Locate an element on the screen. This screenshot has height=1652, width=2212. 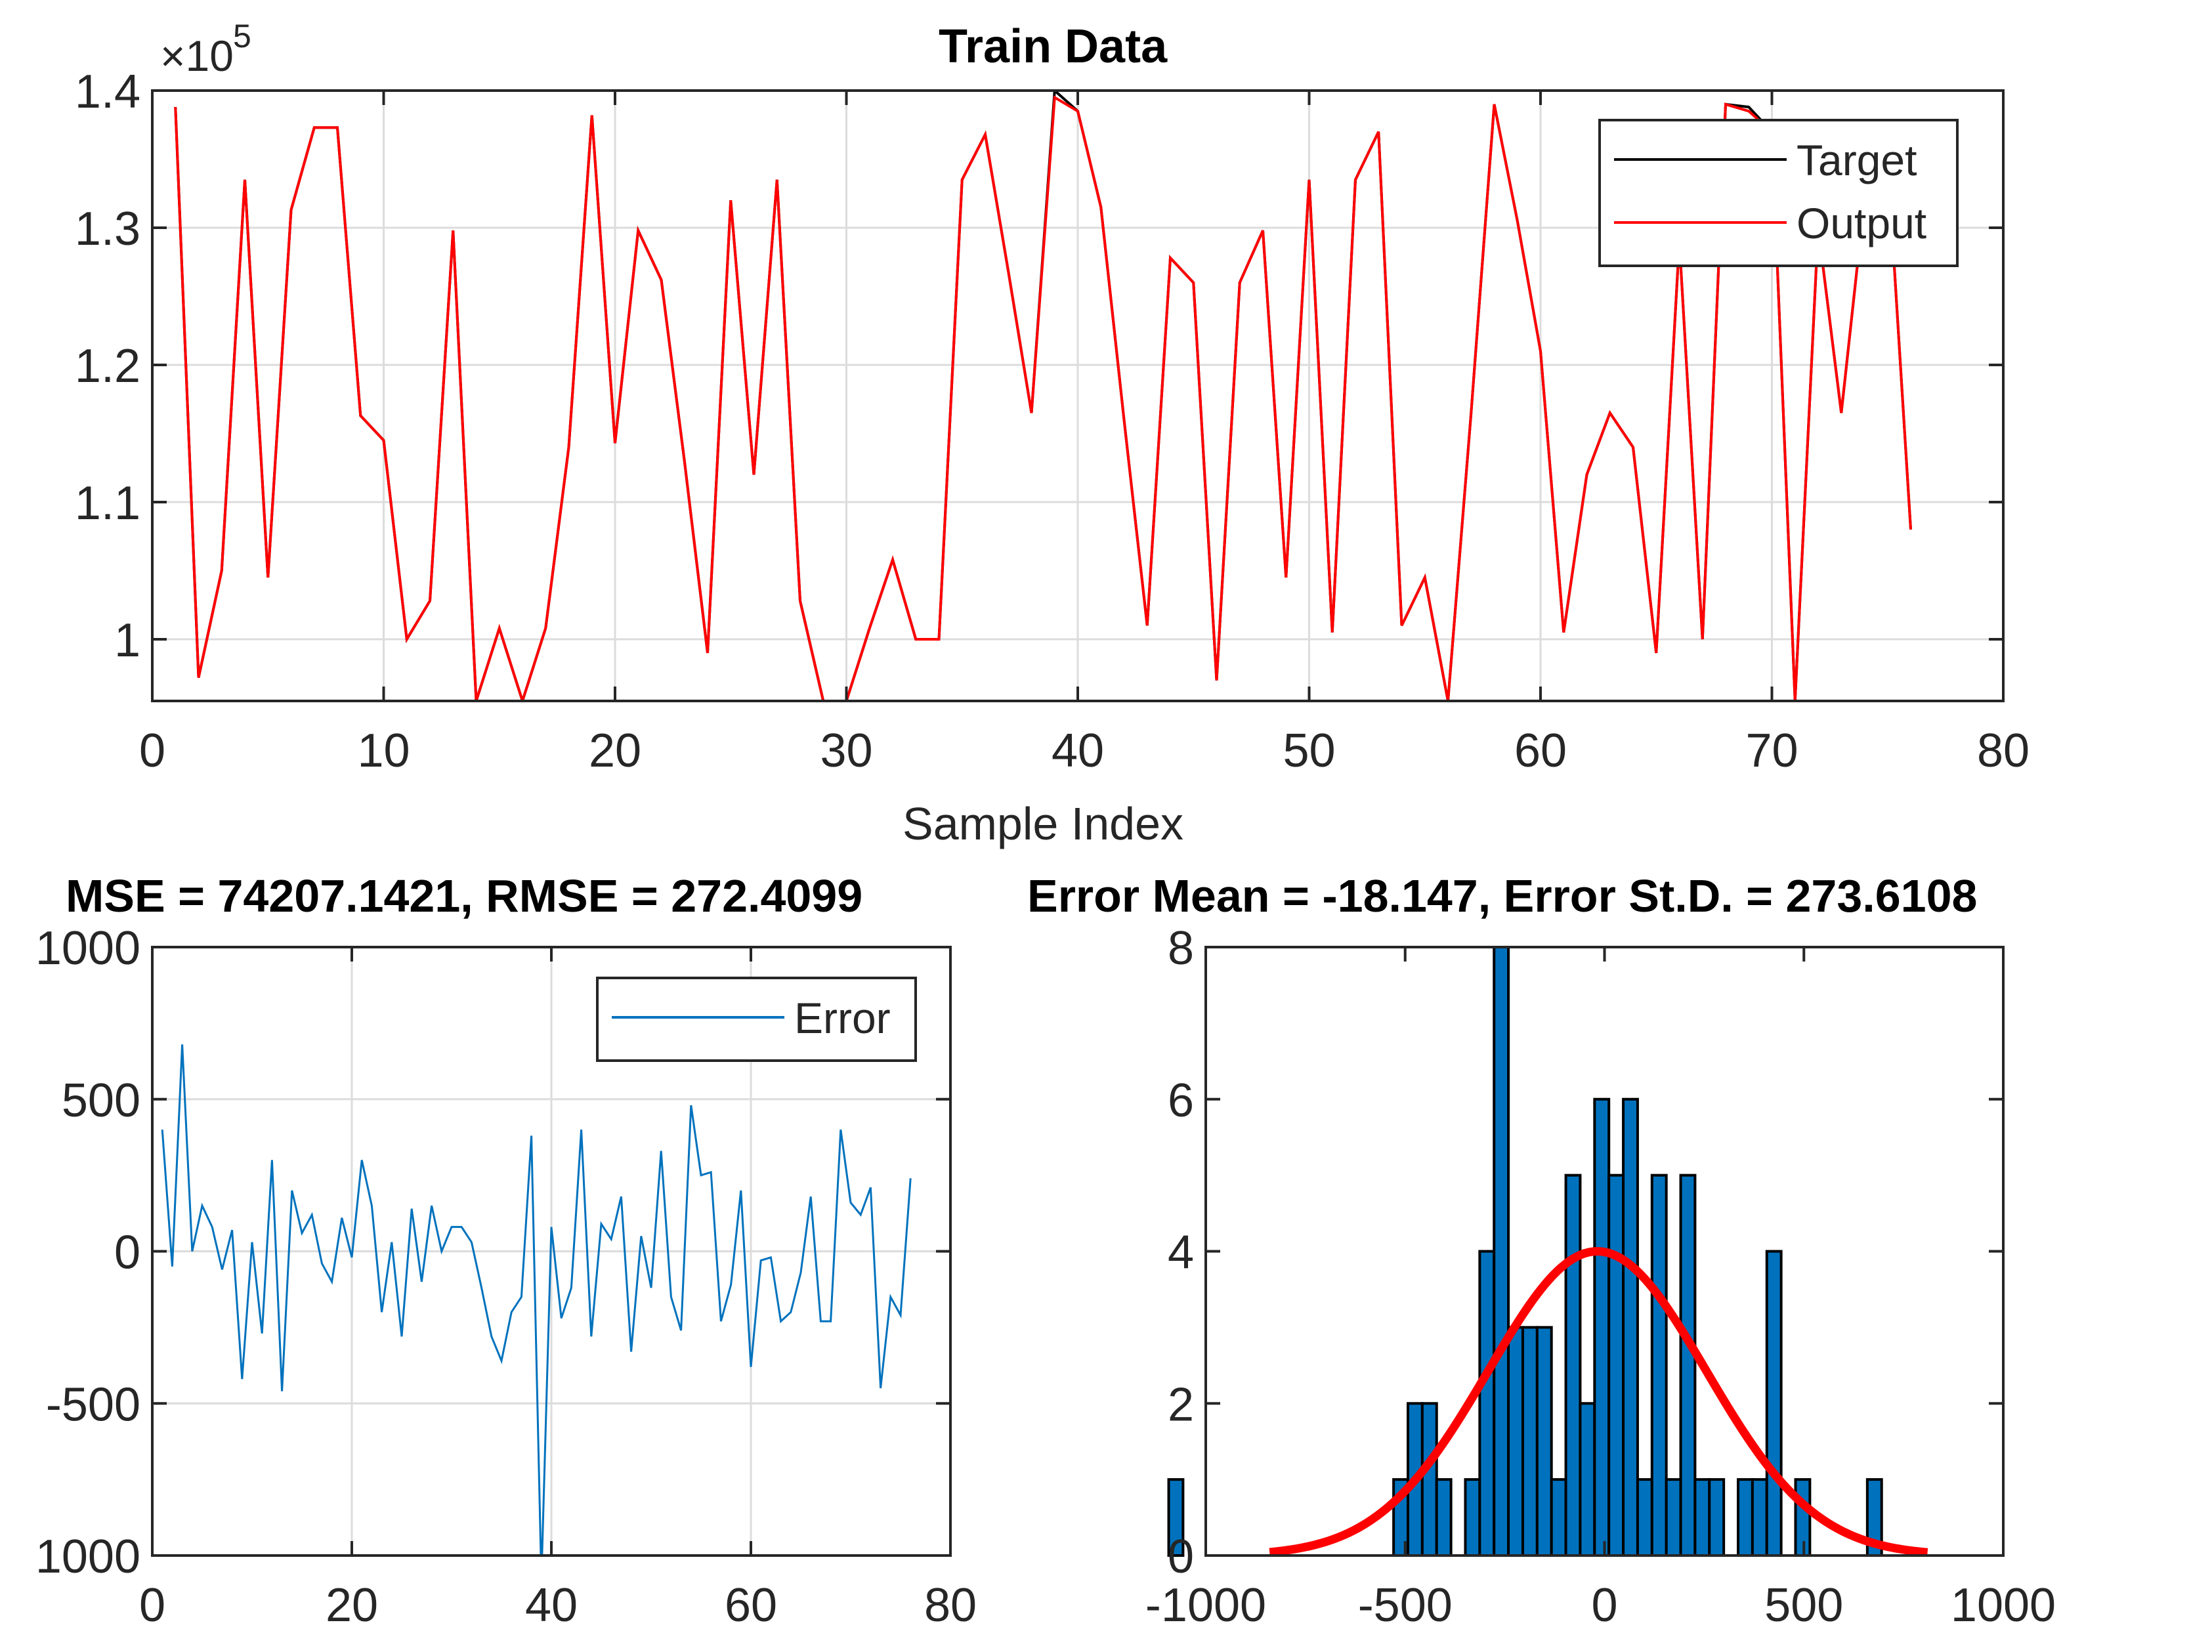
x-tick-label: 50 is located at coordinates (1309, 751).